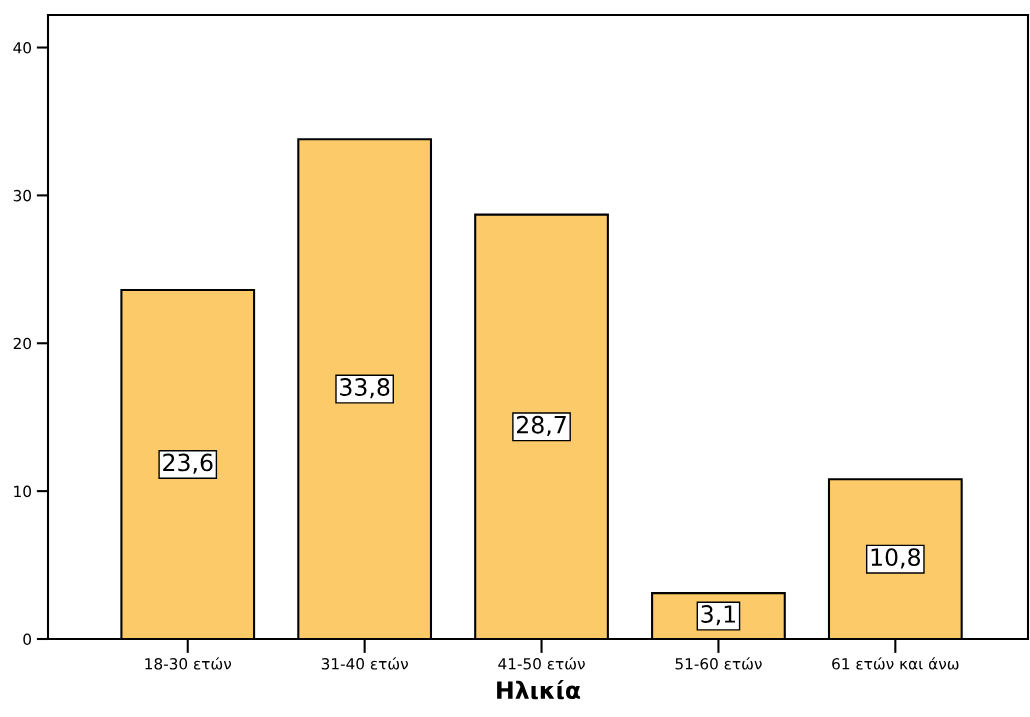 Image resolution: width=1030 pixels, height=717 pixels. What do you see at coordinates (539, 689) in the screenshot?
I see `x-axis-title: Ηλικία` at bounding box center [539, 689].